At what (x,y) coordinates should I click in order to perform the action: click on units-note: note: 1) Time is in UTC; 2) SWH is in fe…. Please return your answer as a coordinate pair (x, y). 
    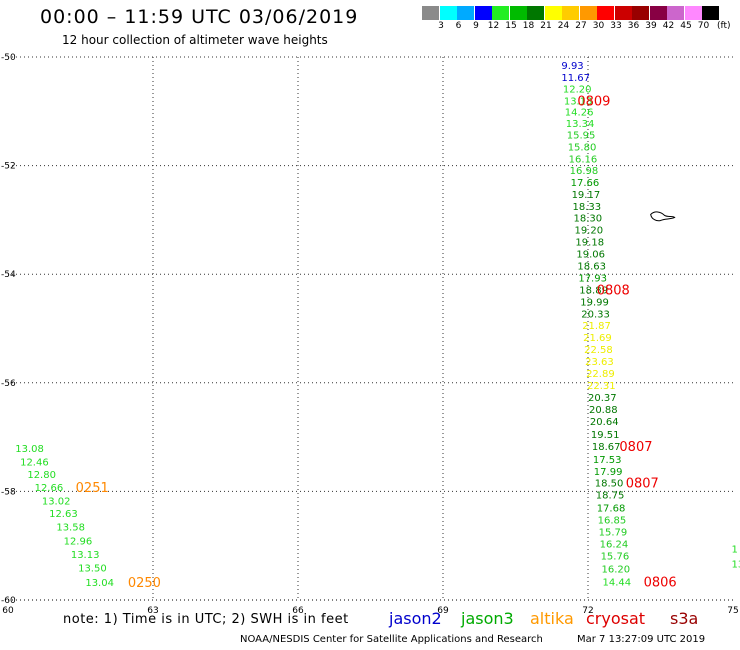
    Looking at the image, I should click on (206, 619).